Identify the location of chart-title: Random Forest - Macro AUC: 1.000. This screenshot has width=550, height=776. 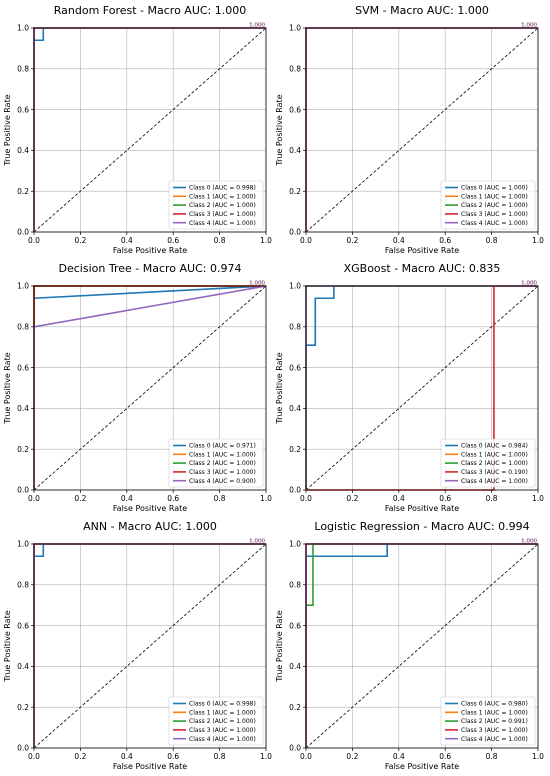
(150, 10).